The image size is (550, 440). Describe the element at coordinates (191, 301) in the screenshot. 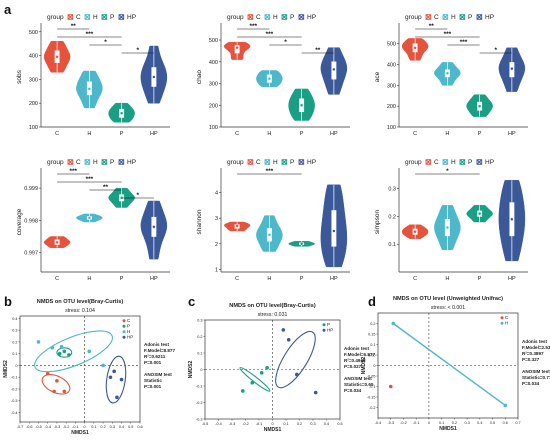

I see `panel-letter-c: c` at that location.